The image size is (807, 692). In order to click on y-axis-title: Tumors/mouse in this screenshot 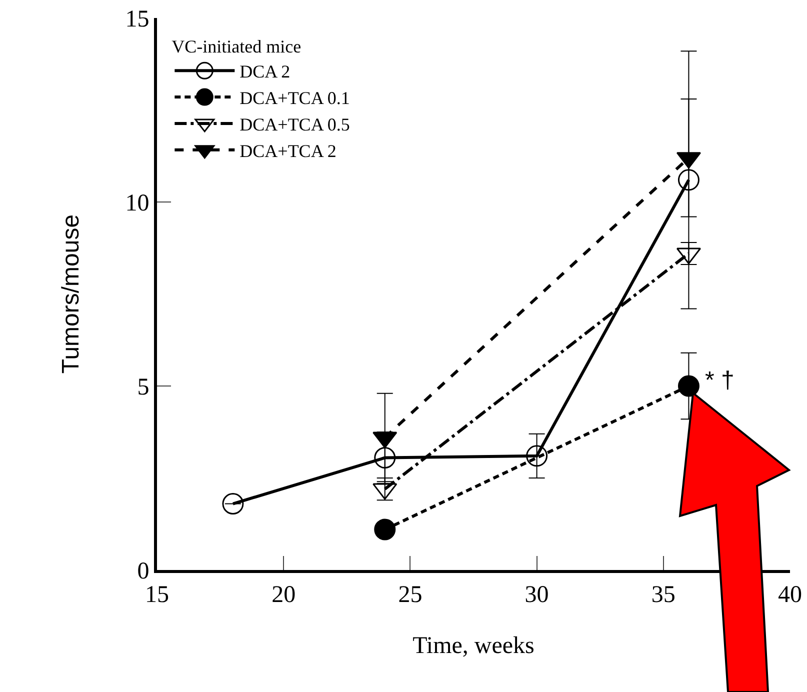, I will do `click(70, 294)`.